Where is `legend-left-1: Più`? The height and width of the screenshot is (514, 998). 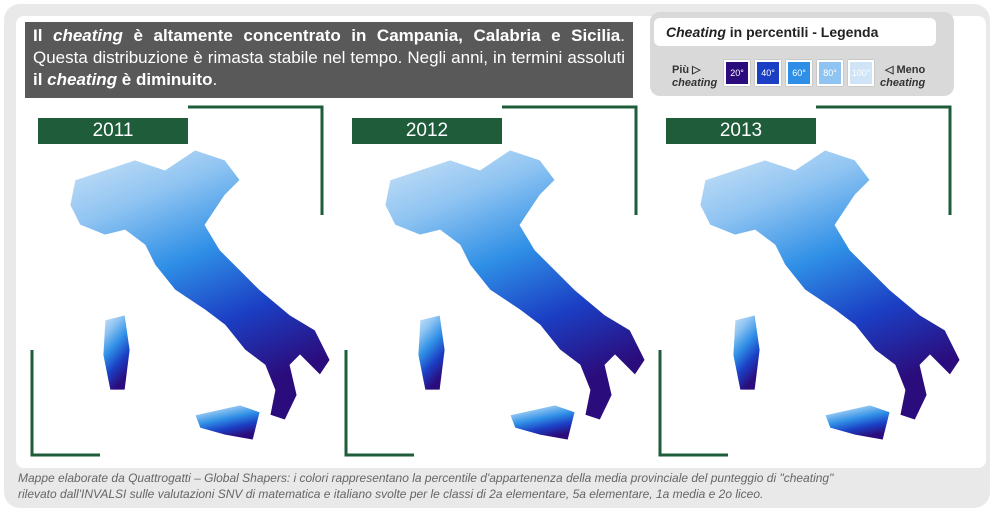 legend-left-1: Più is located at coordinates (681, 70).